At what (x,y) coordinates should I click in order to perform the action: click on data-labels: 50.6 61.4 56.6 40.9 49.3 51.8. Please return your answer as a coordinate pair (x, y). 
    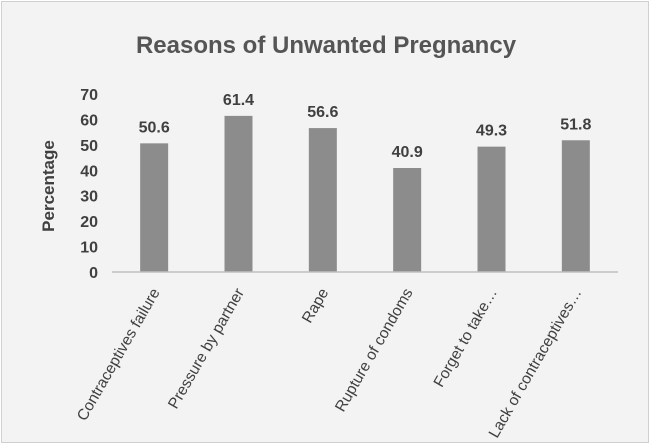
    Looking at the image, I should click on (365, 126).